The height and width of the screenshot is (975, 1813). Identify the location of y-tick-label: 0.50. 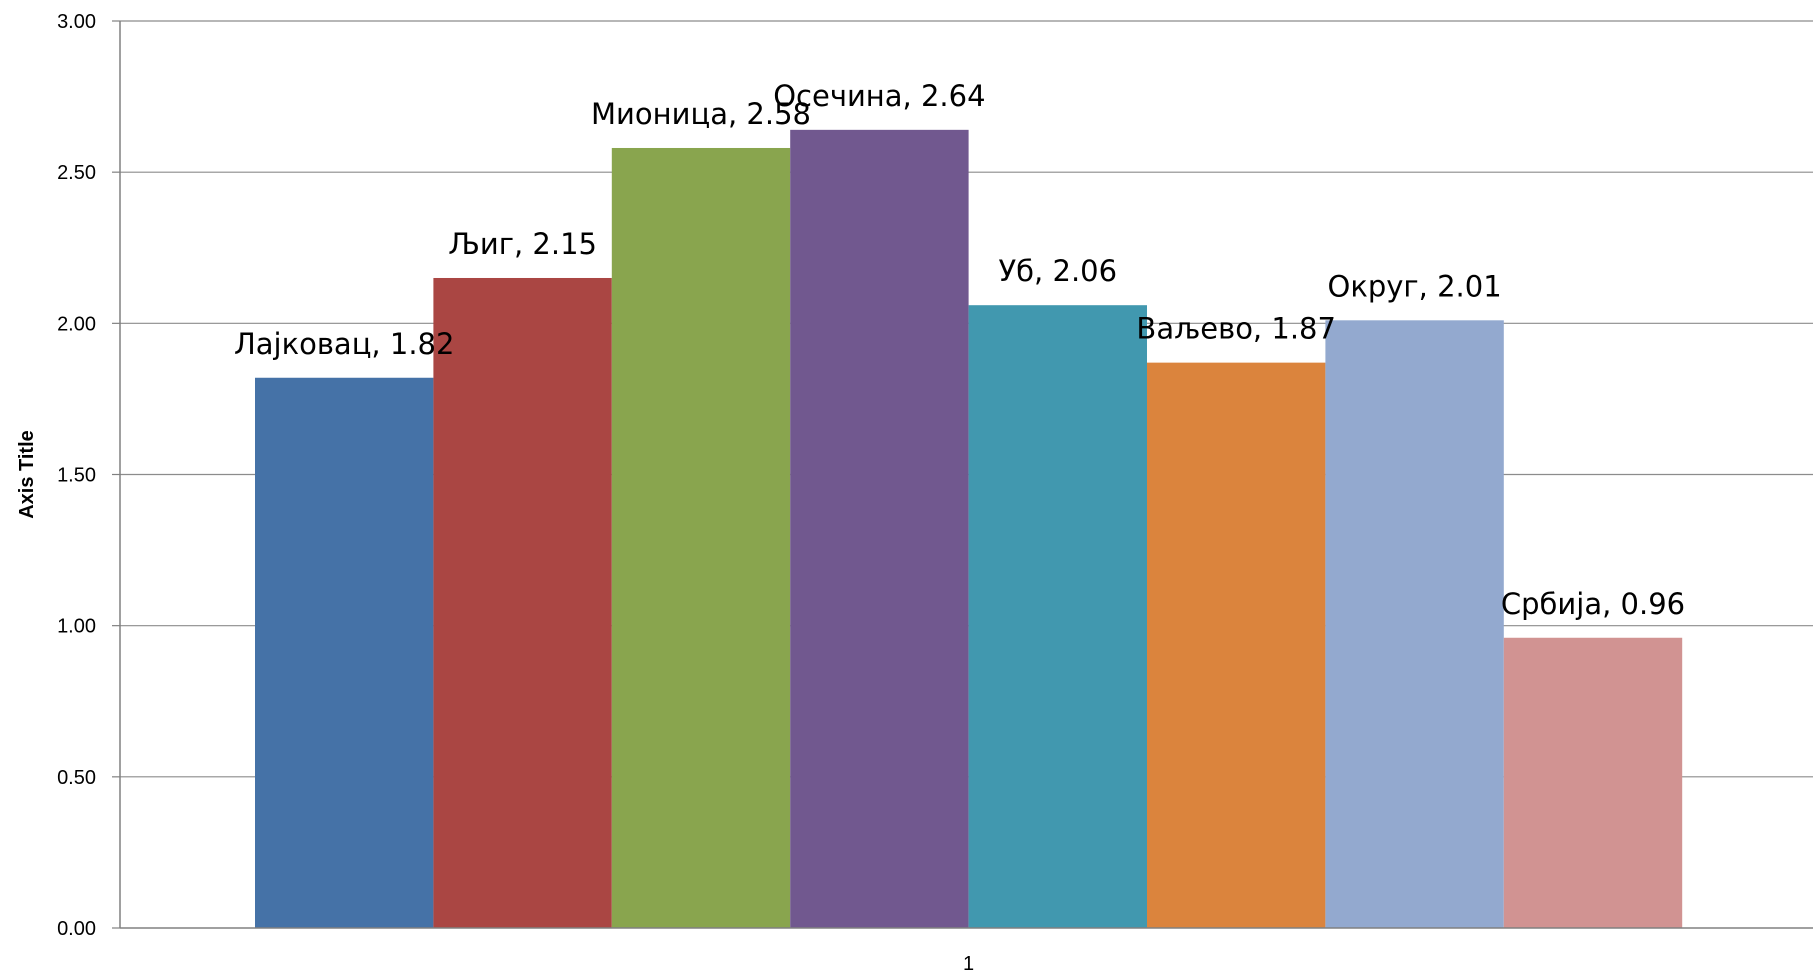
(76, 778).